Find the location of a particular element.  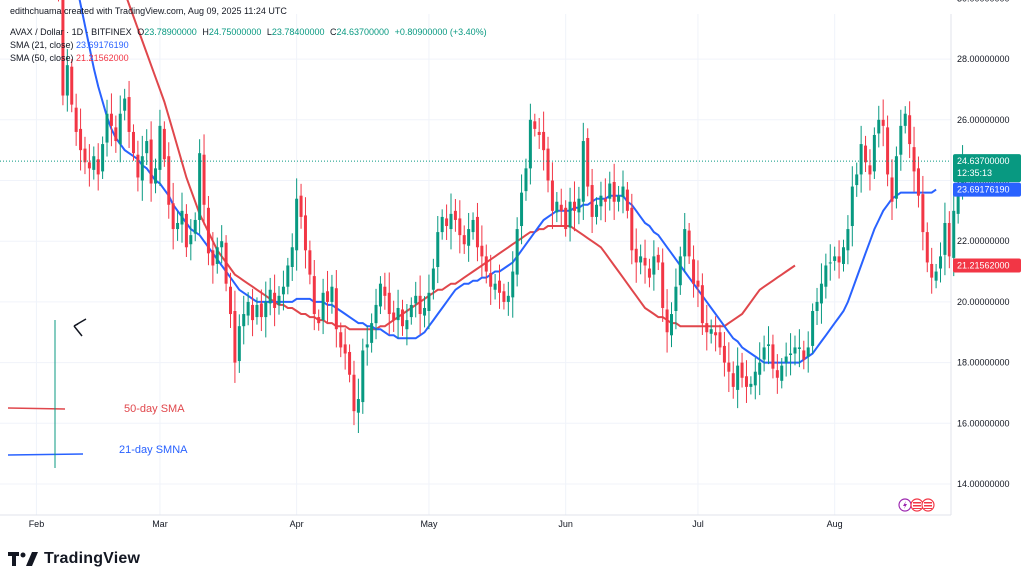

brand-name: TradingView is located at coordinates (92, 558).